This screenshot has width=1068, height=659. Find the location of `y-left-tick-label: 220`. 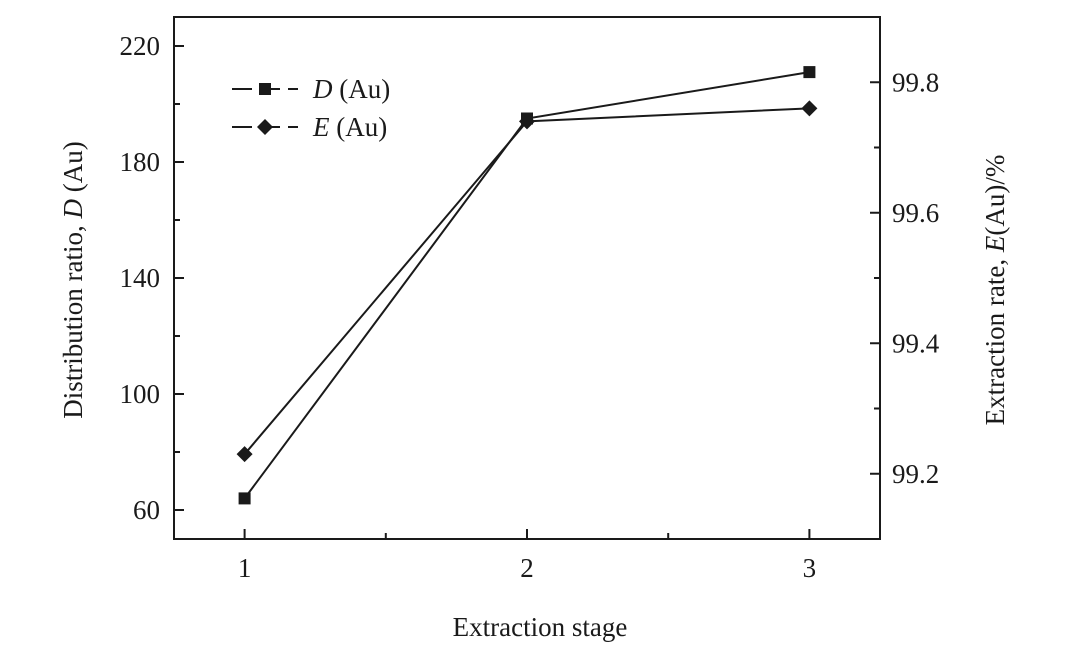

y-left-tick-label: 220 is located at coordinates (140, 46).